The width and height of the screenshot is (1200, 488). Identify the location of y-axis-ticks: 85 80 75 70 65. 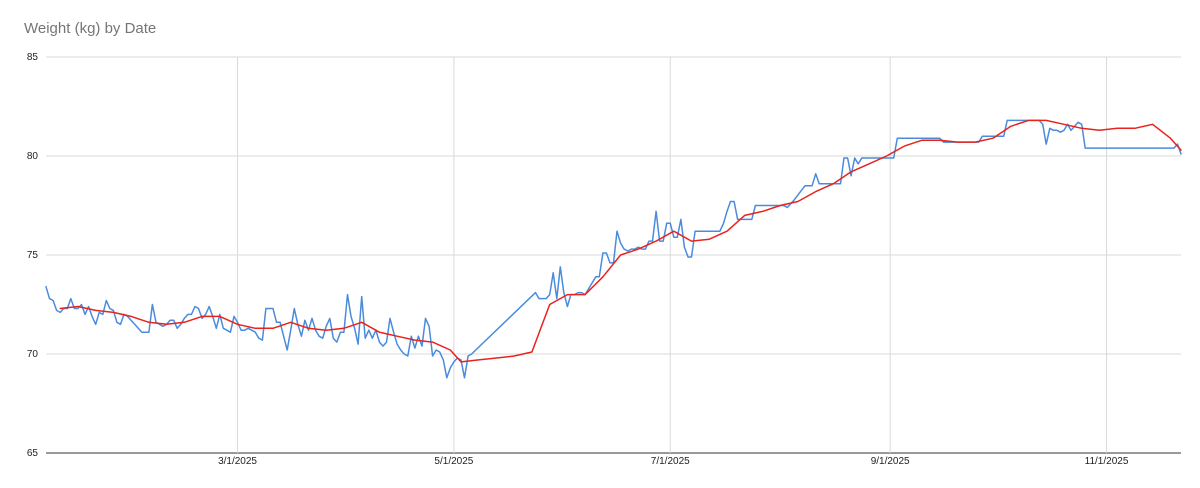
(33, 255).